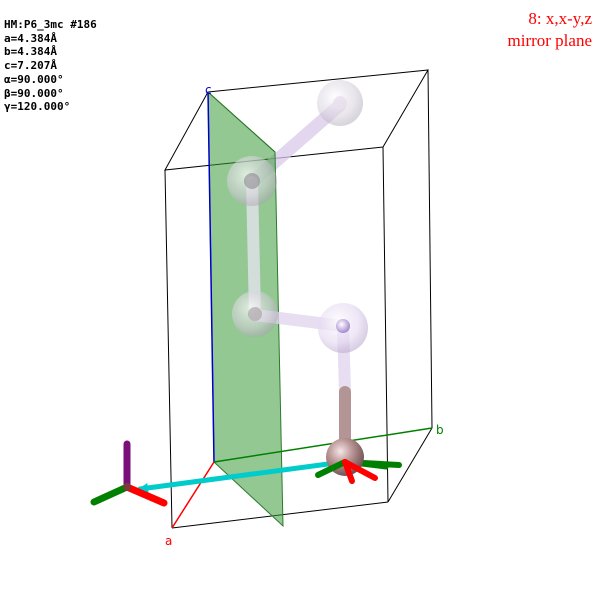  What do you see at coordinates (211, 277) in the screenshot?
I see `c-axis` at bounding box center [211, 277].